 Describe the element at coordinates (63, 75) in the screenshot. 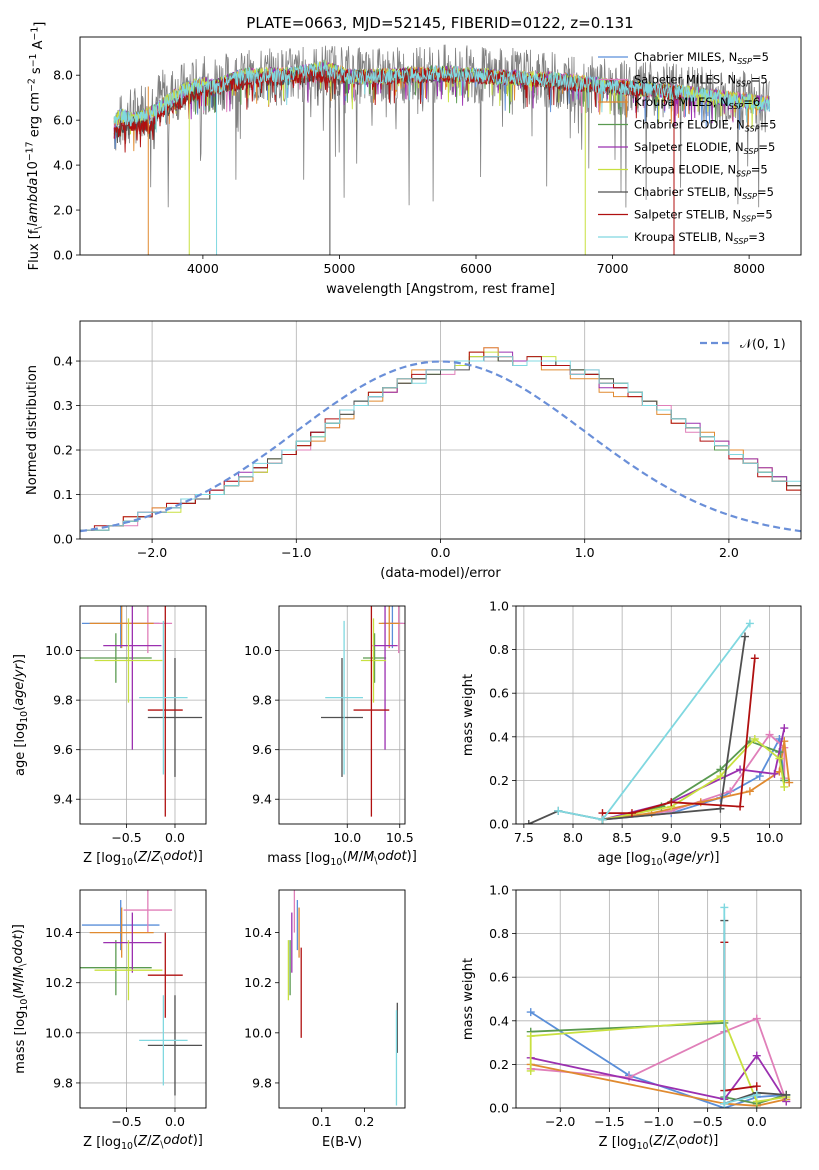

I see `y-tick-label: 8.0` at that location.